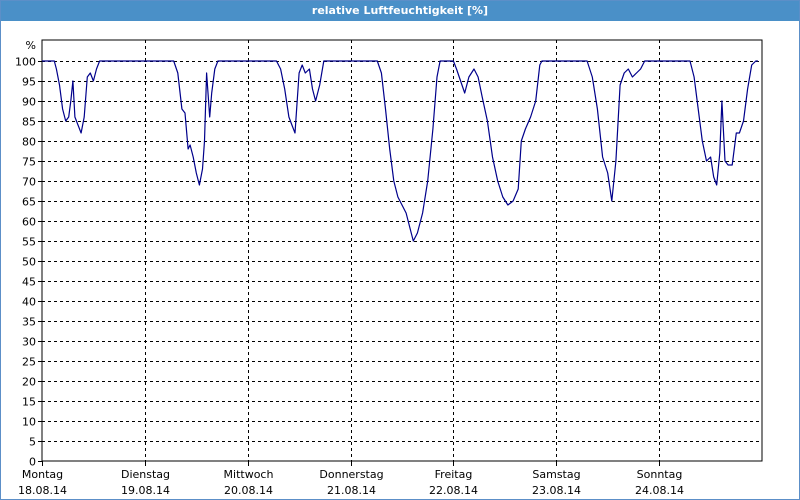  What do you see at coordinates (29, 342) in the screenshot?
I see `y-tick-label: 30` at bounding box center [29, 342].